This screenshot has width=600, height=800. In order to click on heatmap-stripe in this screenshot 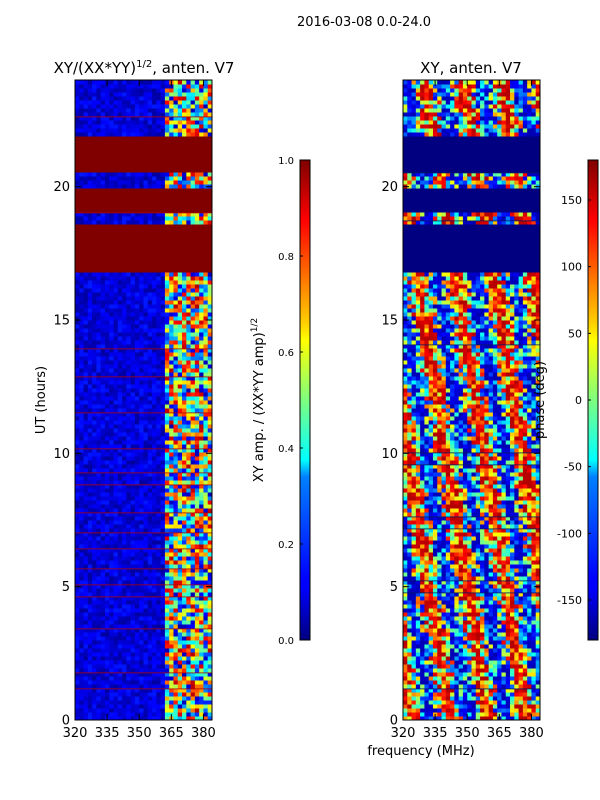, I will do `click(143, 629)`.